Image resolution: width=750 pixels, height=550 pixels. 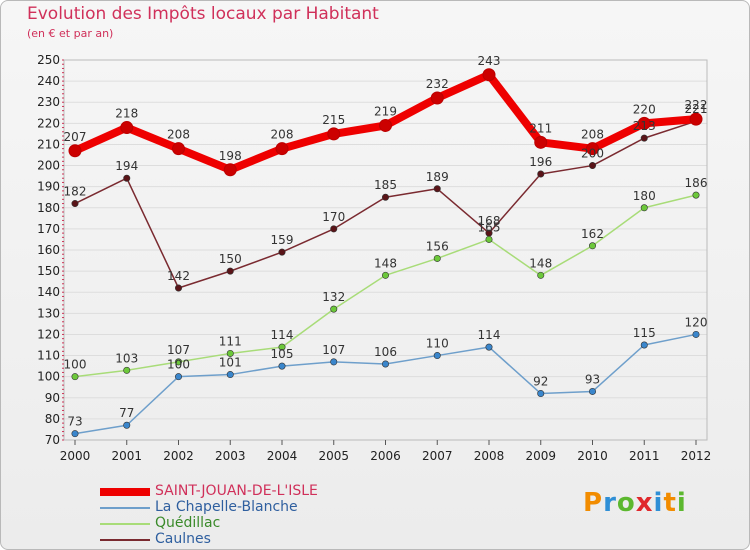 I want to click on logo-letter: P, so click(x=593, y=503).